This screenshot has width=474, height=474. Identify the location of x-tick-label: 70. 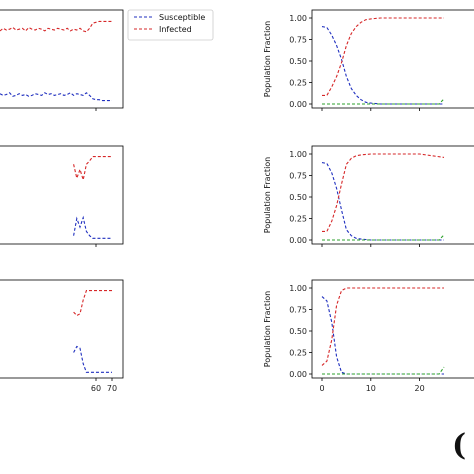
(112, 388).